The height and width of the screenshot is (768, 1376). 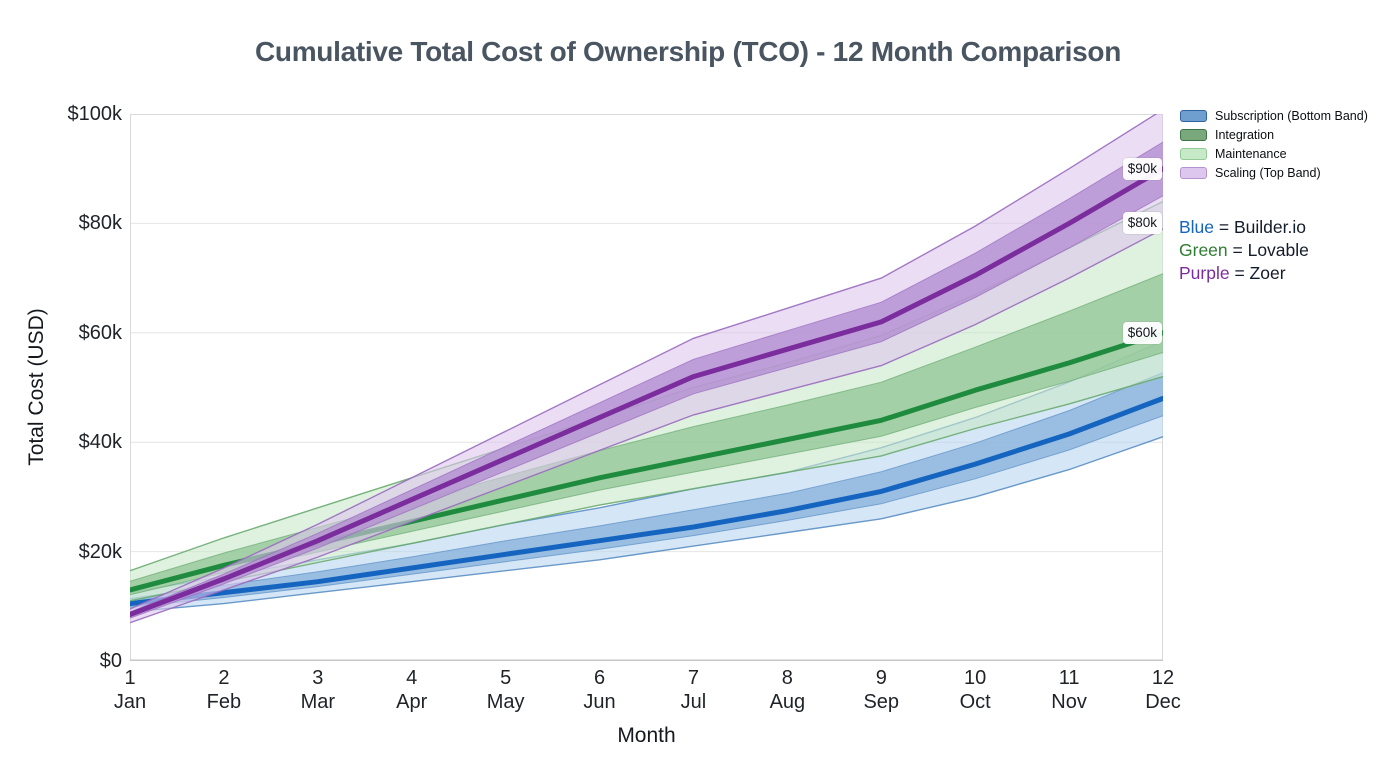 What do you see at coordinates (224, 690) in the screenshot?
I see `x-tick-label: 2 Feb` at bounding box center [224, 690].